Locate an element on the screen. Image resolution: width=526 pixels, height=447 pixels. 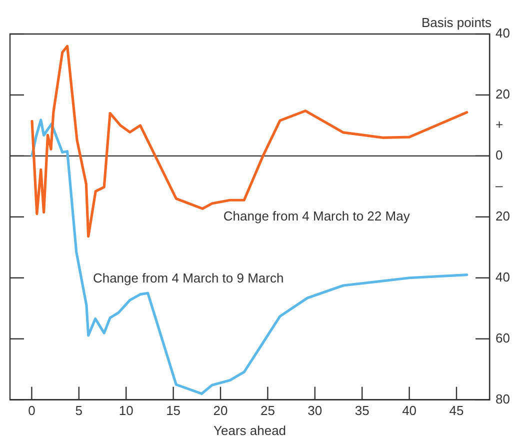
y-tick-label: 80 is located at coordinates (503, 398).